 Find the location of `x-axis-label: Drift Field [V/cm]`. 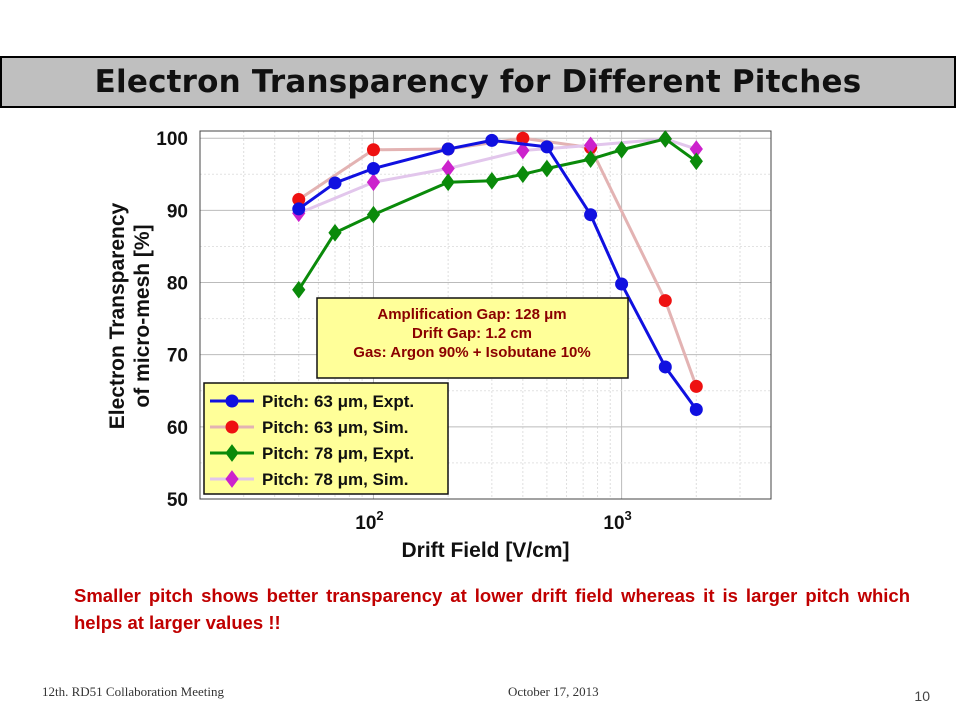

x-axis-label: Drift Field [V/cm] is located at coordinates (485, 550).